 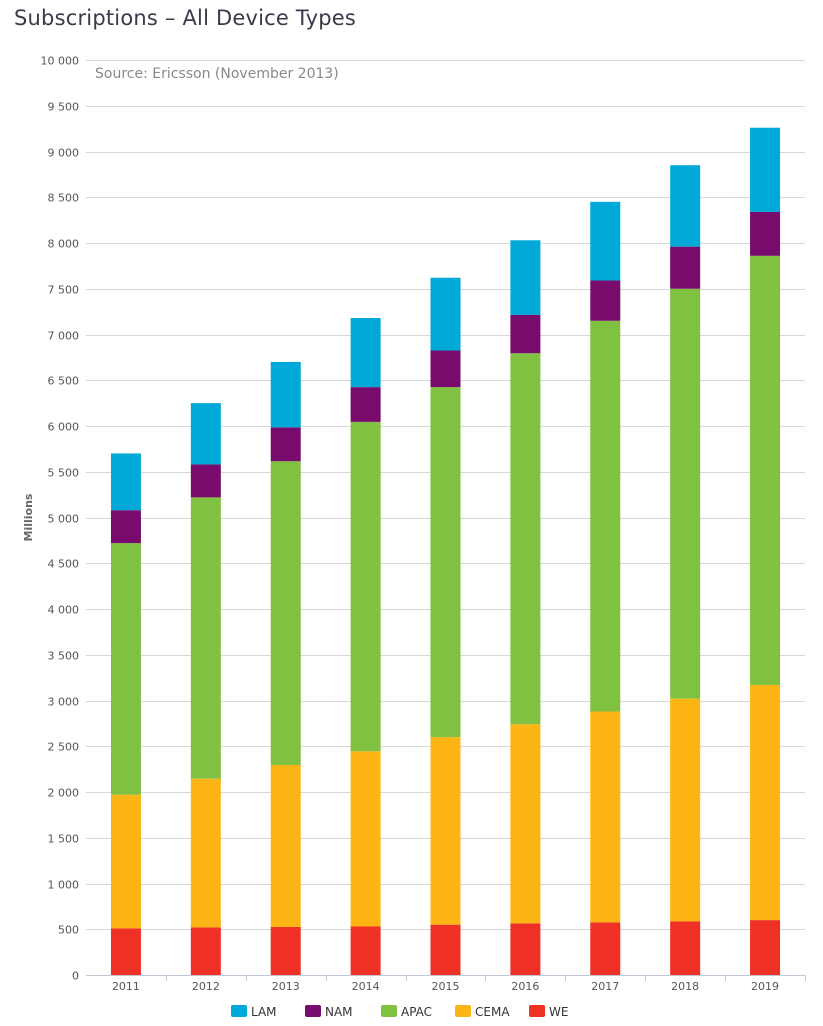 What do you see at coordinates (765, 802) in the screenshot?
I see `bar-cema-2019` at bounding box center [765, 802].